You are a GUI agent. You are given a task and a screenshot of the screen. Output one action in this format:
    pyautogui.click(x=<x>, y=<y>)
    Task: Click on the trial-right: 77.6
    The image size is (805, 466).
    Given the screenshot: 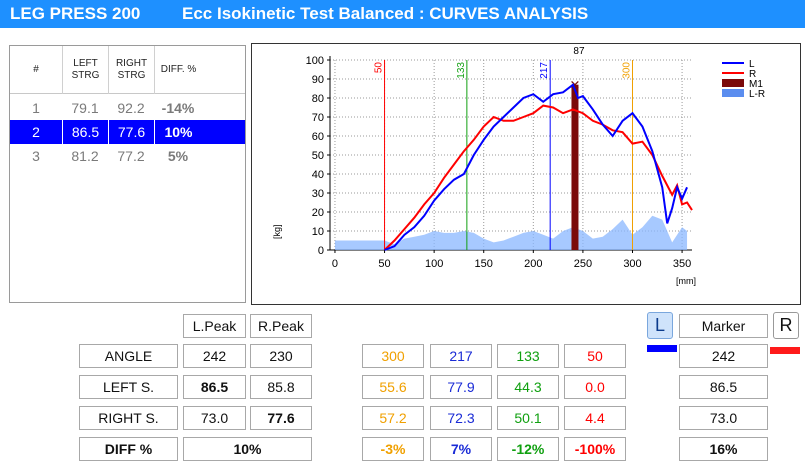 What is the action you would take?
    pyautogui.click(x=131, y=132)
    